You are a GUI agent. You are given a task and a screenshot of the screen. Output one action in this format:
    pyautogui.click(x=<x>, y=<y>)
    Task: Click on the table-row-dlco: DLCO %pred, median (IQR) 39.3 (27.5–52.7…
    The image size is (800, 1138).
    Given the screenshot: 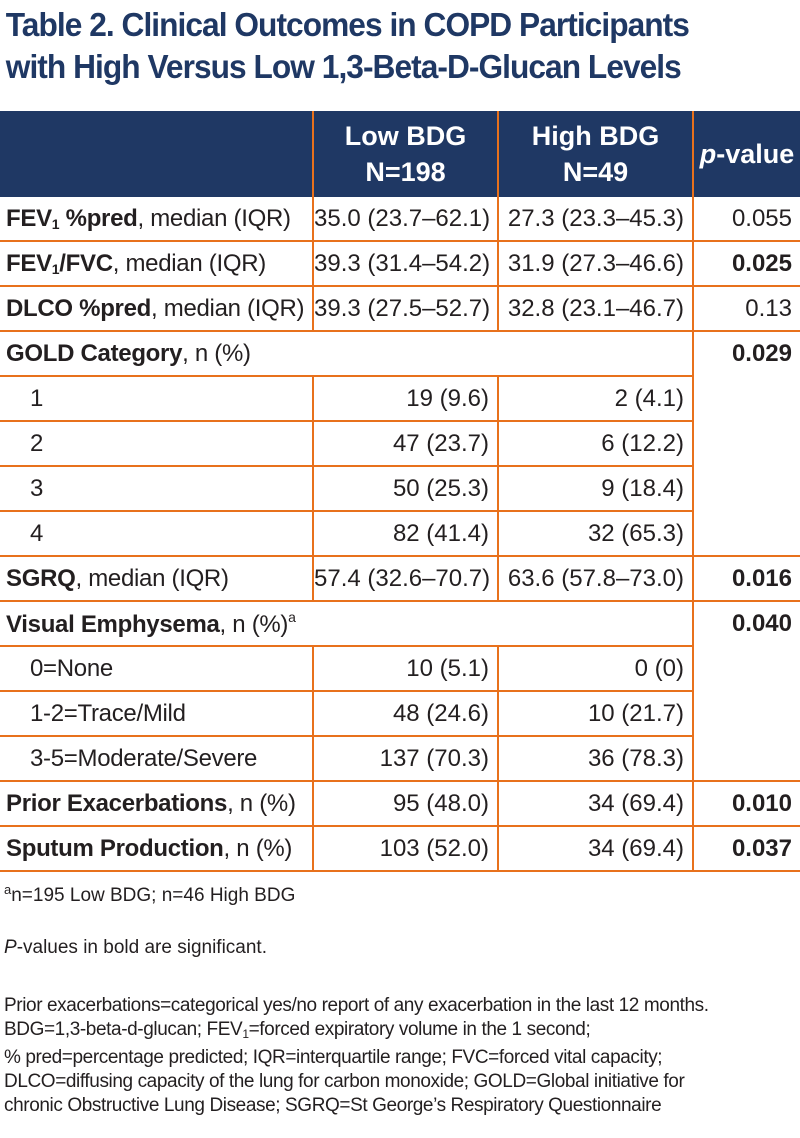 What is the action you would take?
    pyautogui.click(x=400, y=309)
    